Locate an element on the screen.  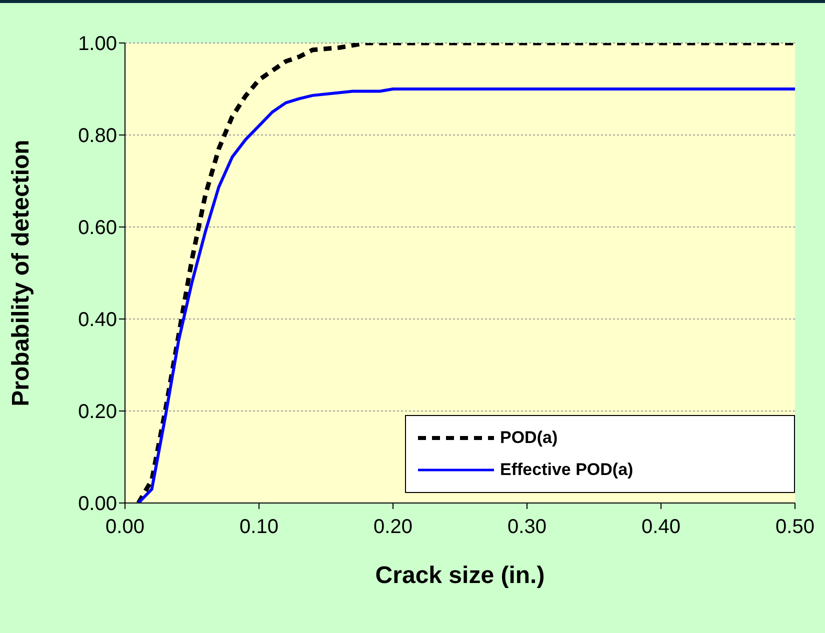
x-tick-label: 0.40 is located at coordinates (661, 527).